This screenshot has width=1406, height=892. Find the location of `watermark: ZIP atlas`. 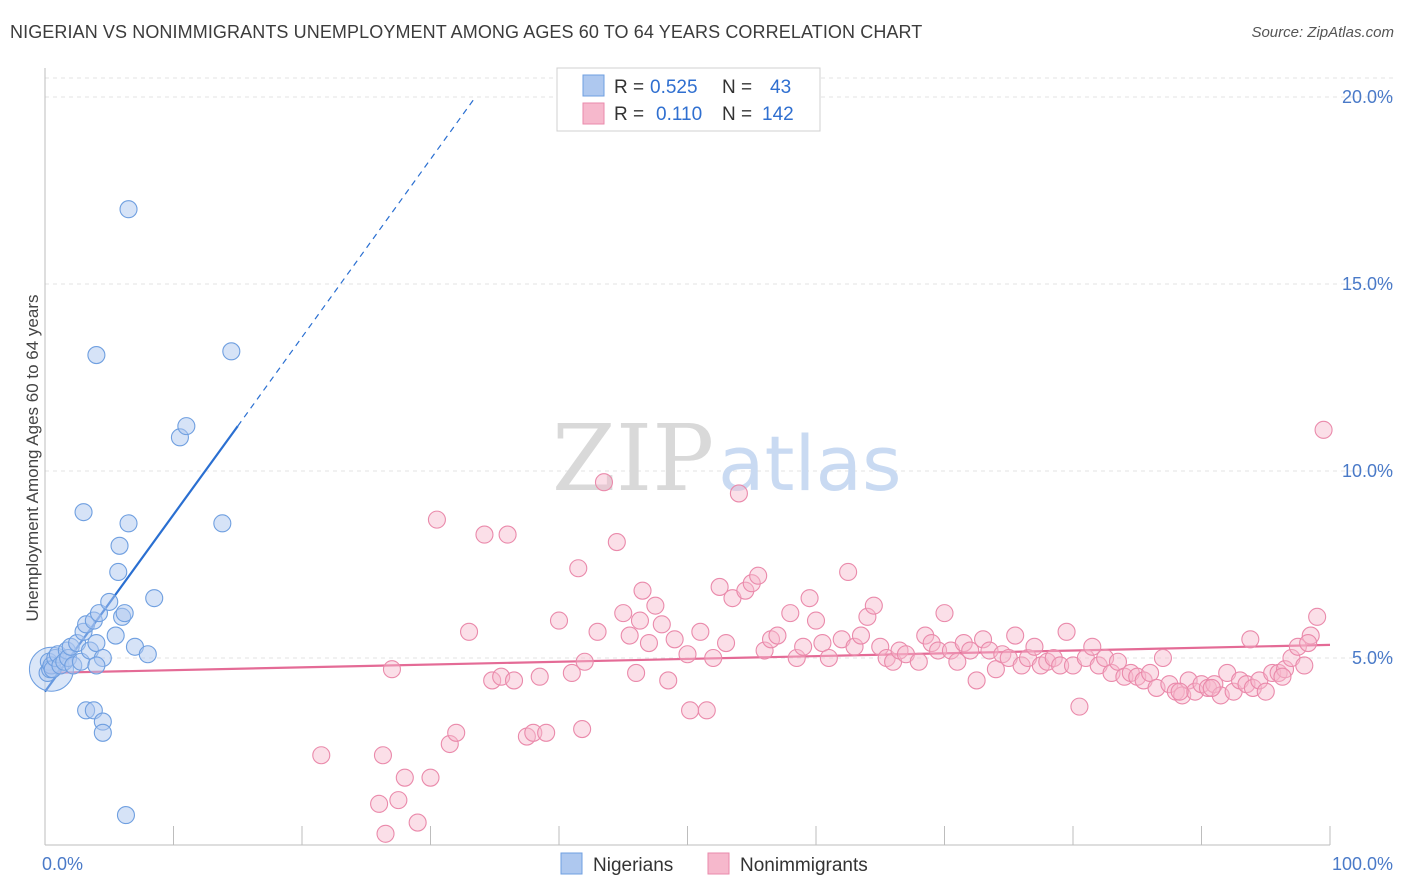

watermark: ZIP atlas is located at coordinates (727, 458).